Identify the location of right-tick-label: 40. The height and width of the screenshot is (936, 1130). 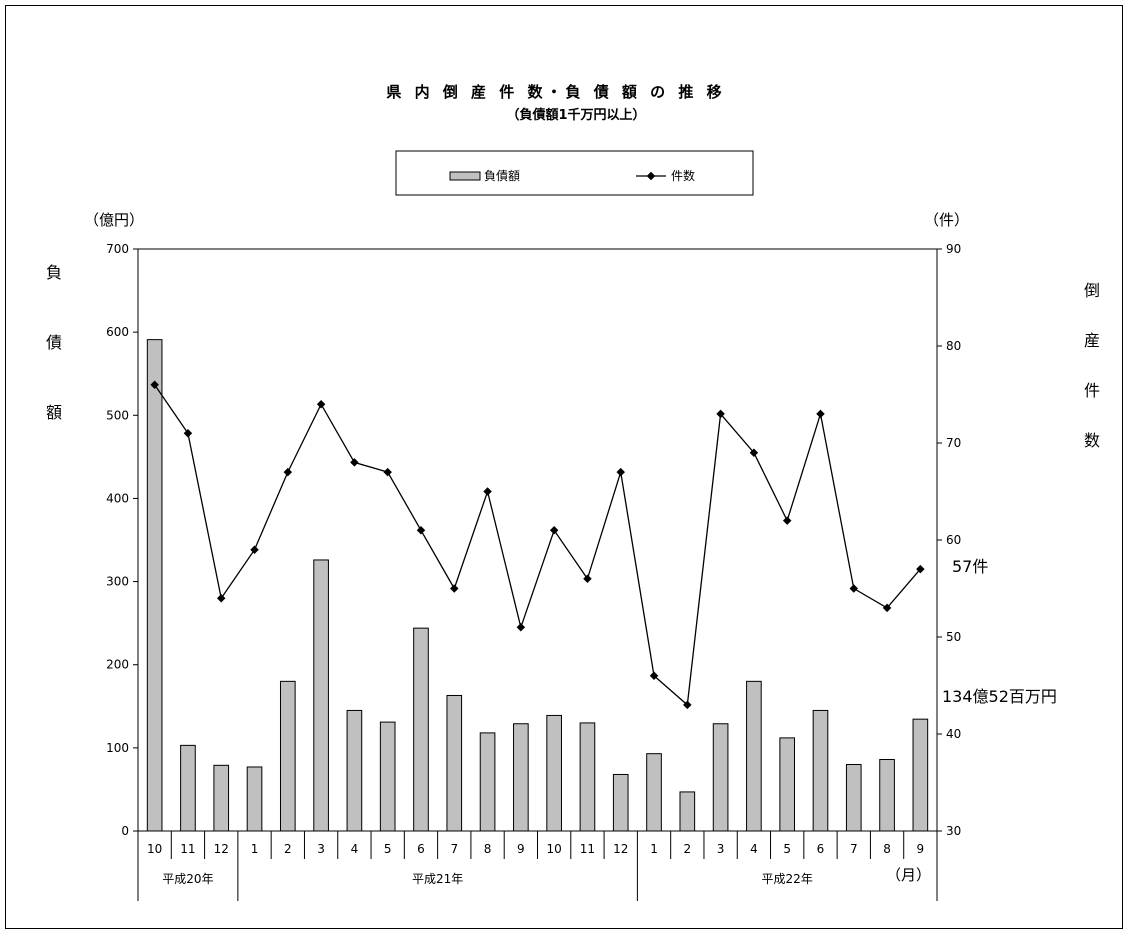
(953, 734).